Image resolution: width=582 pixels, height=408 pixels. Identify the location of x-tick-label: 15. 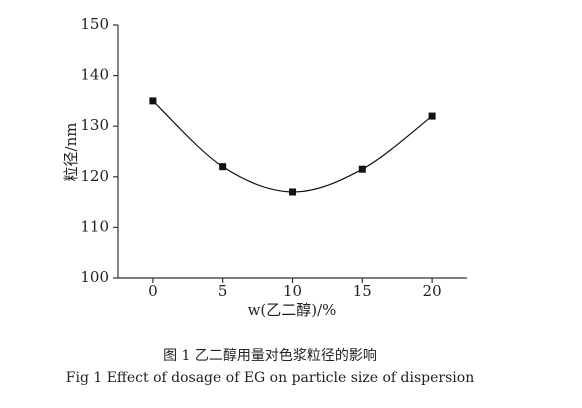
(362, 291).